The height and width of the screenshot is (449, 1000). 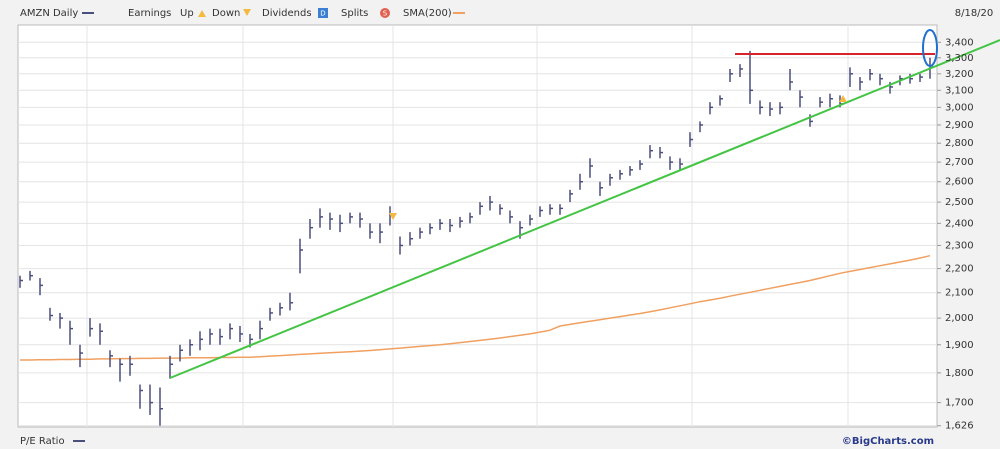 What do you see at coordinates (287, 13) in the screenshot?
I see `legend-label: Dividends` at bounding box center [287, 13].